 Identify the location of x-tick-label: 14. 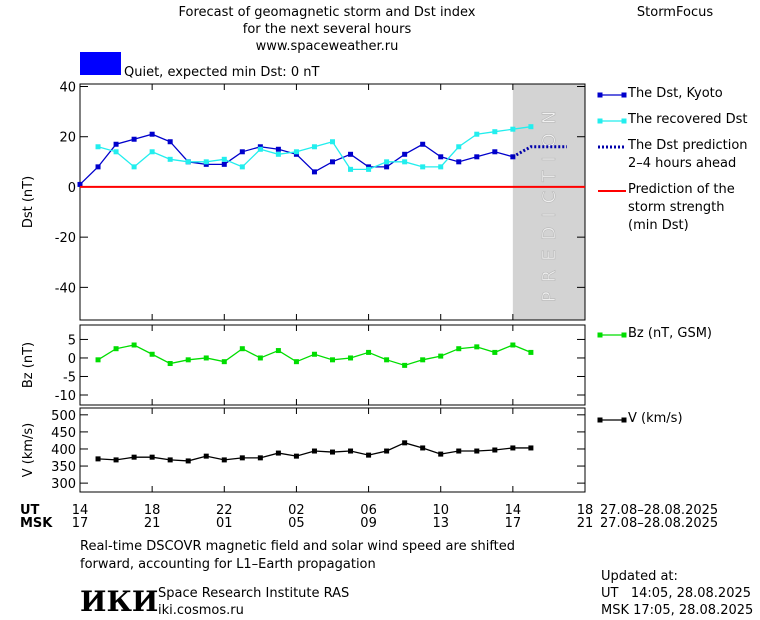
(513, 510).